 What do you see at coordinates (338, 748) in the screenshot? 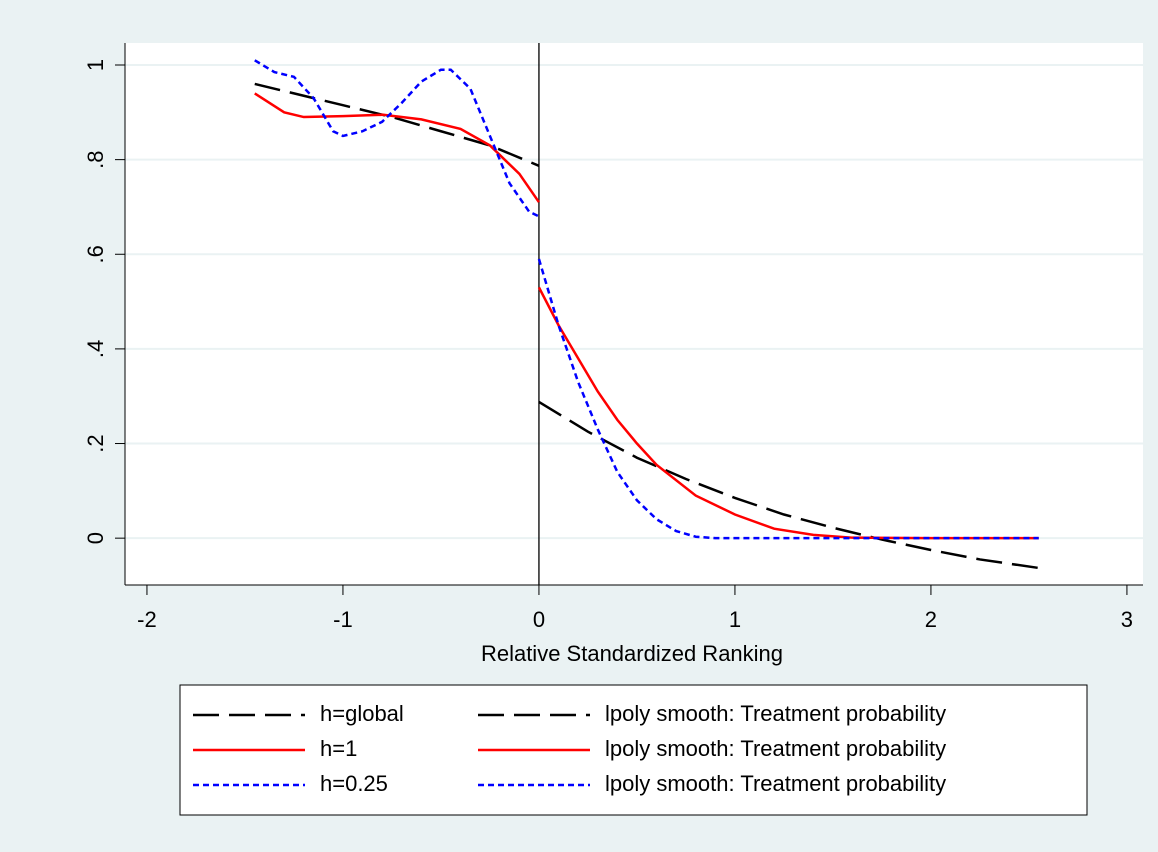
I see `legend-label: h=1` at bounding box center [338, 748].